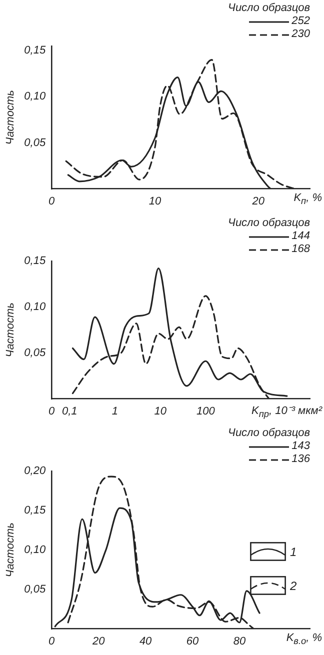  I want to click on legend-label: 143, so click(301, 446).